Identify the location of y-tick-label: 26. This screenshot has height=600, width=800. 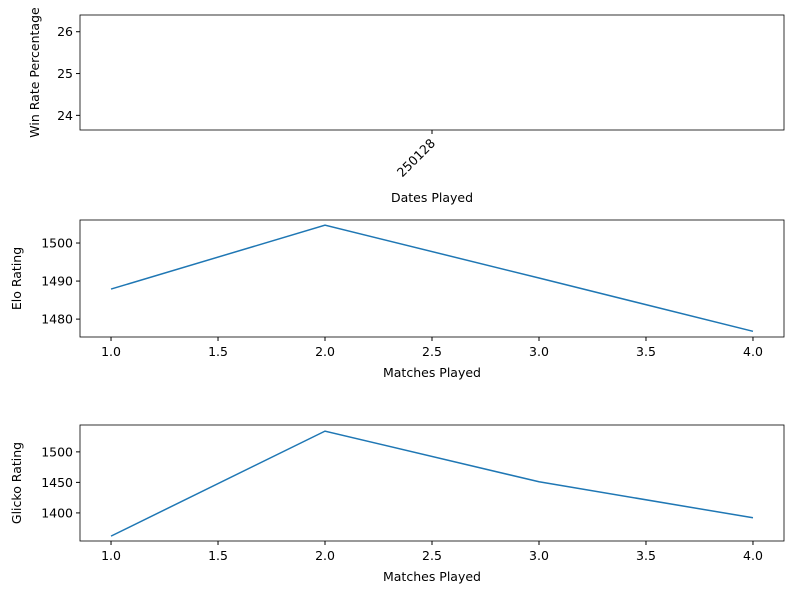
(65, 31).